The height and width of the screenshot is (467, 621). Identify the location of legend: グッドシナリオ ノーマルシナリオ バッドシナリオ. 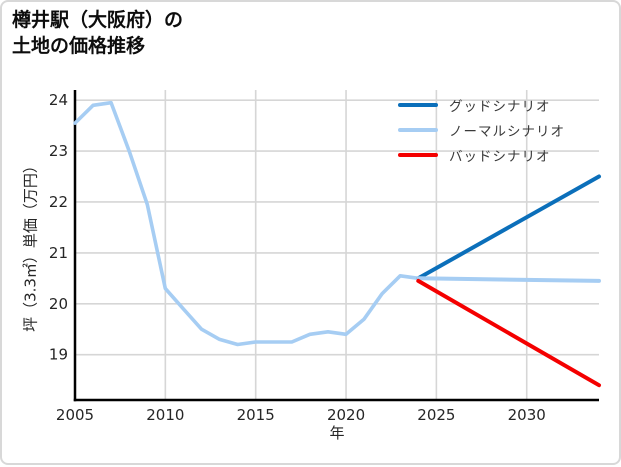
(481, 129).